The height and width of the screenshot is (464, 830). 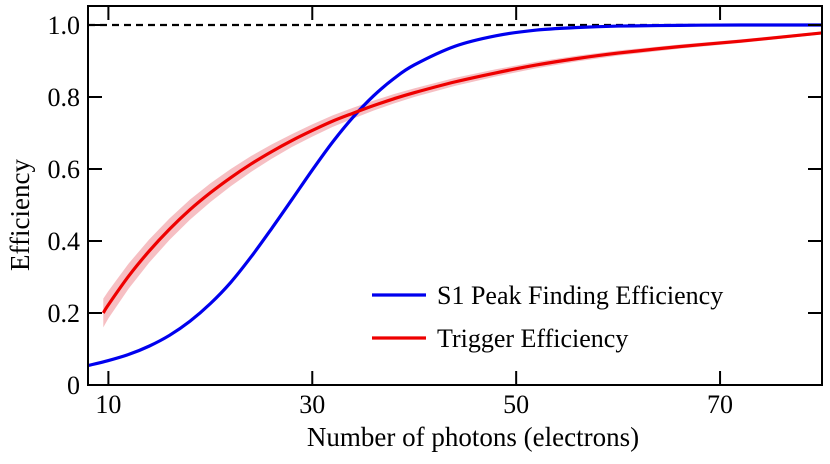 I want to click on x-tick-label: 30, so click(x=312, y=404).